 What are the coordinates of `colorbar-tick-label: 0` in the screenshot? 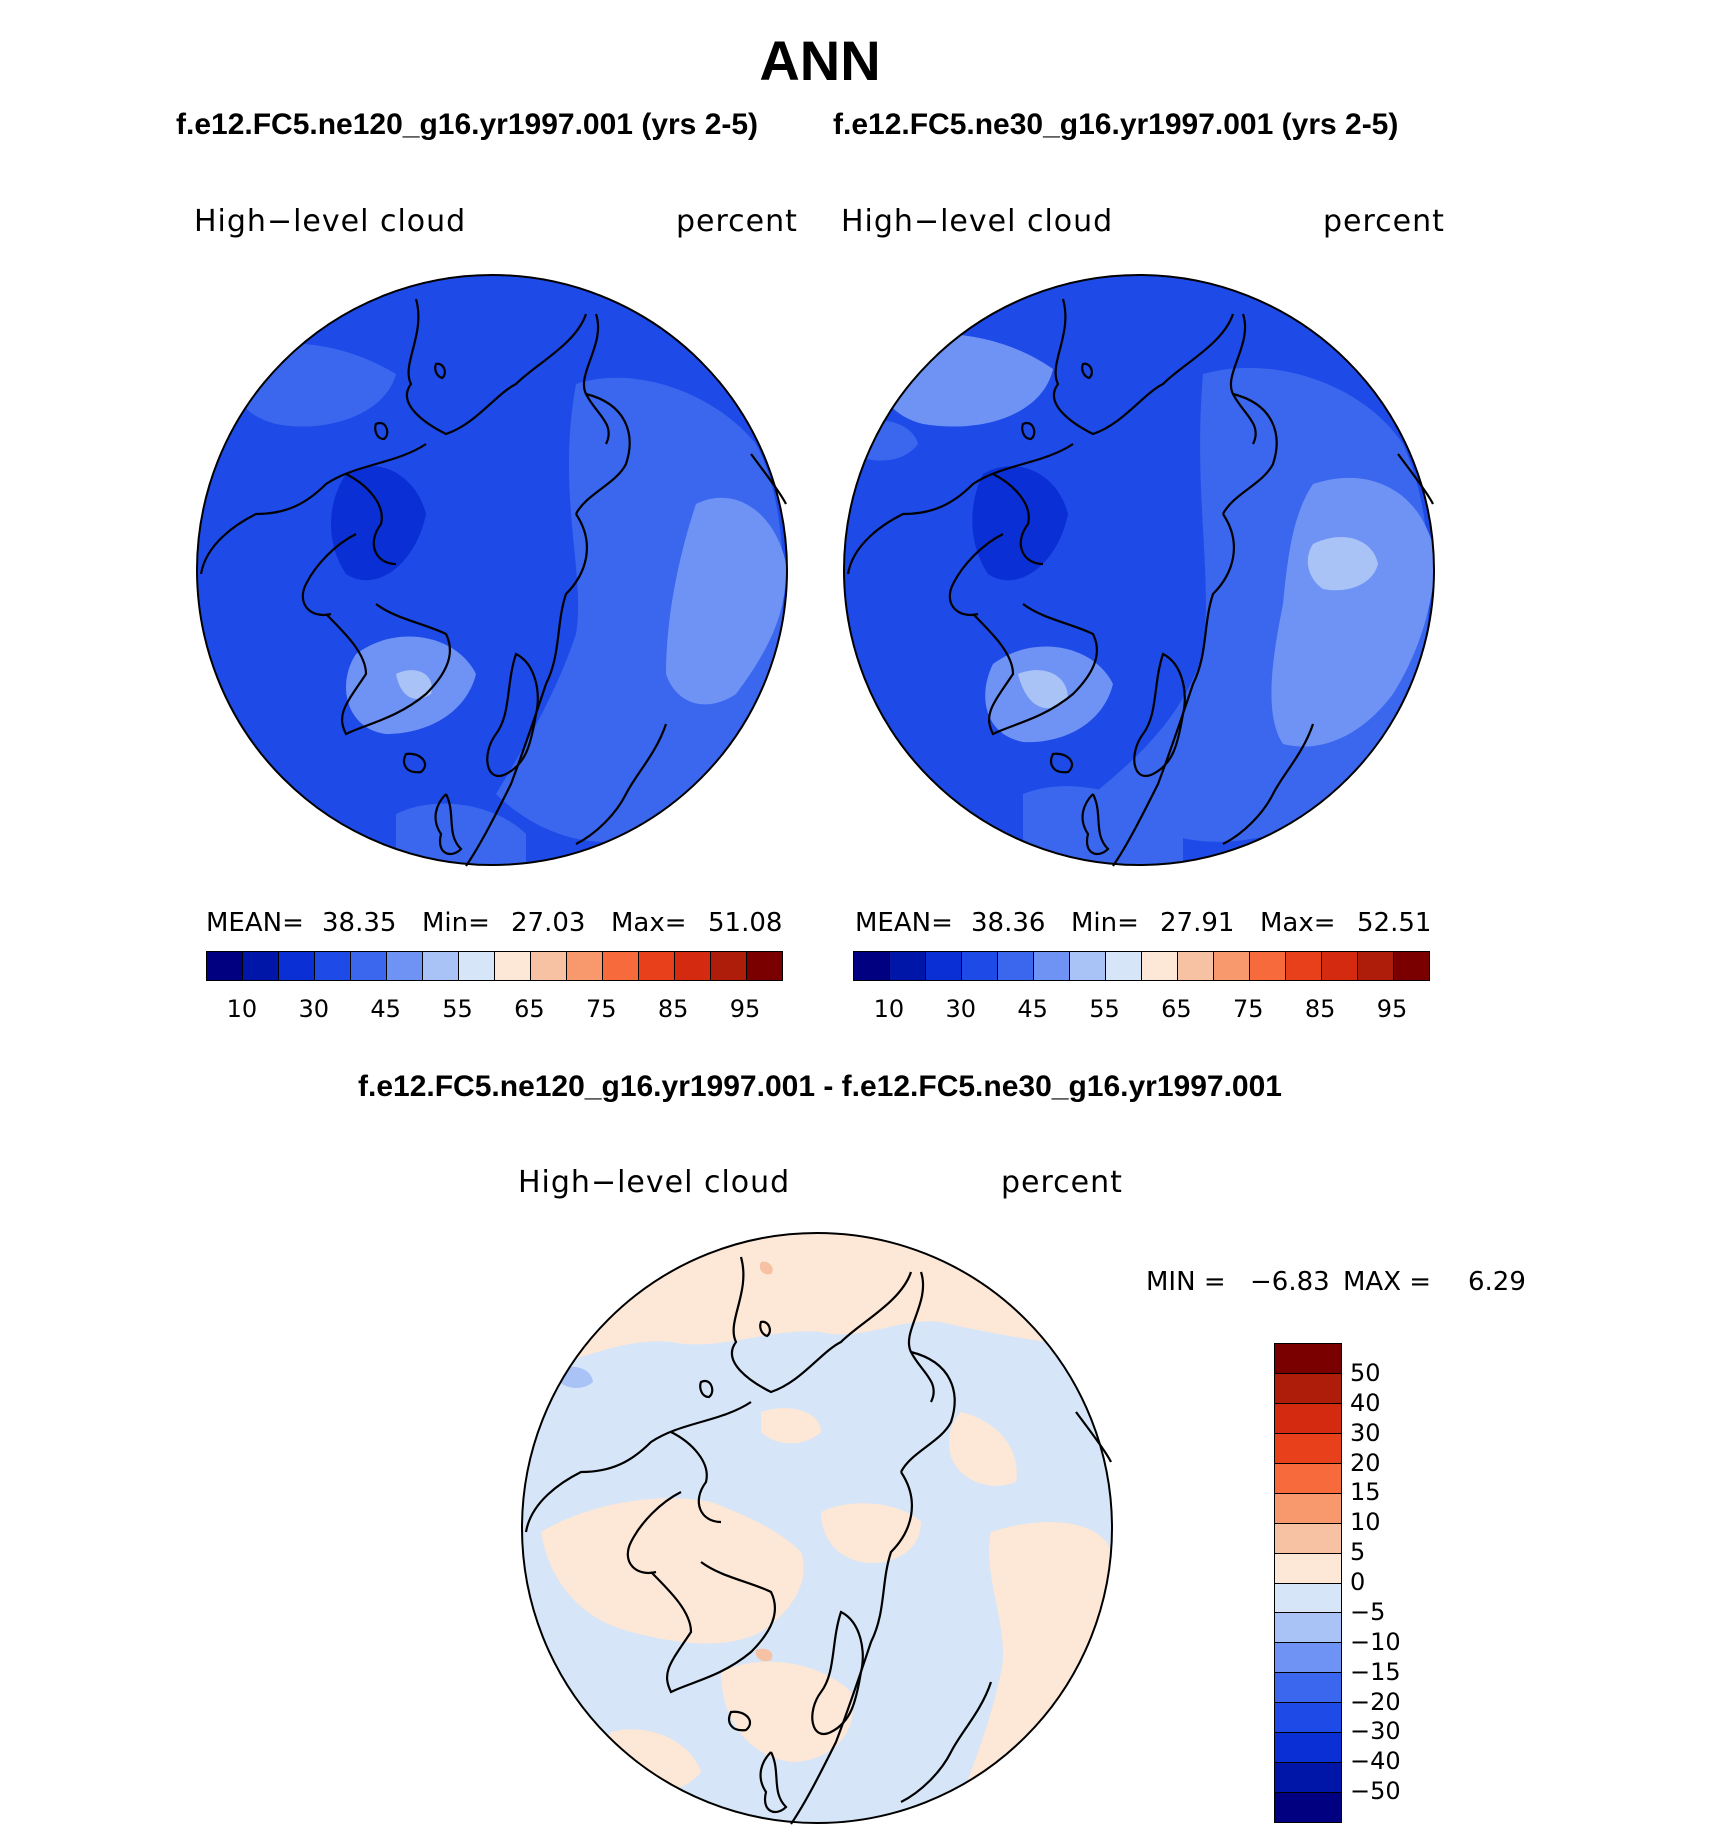 It's located at (1358, 1582).